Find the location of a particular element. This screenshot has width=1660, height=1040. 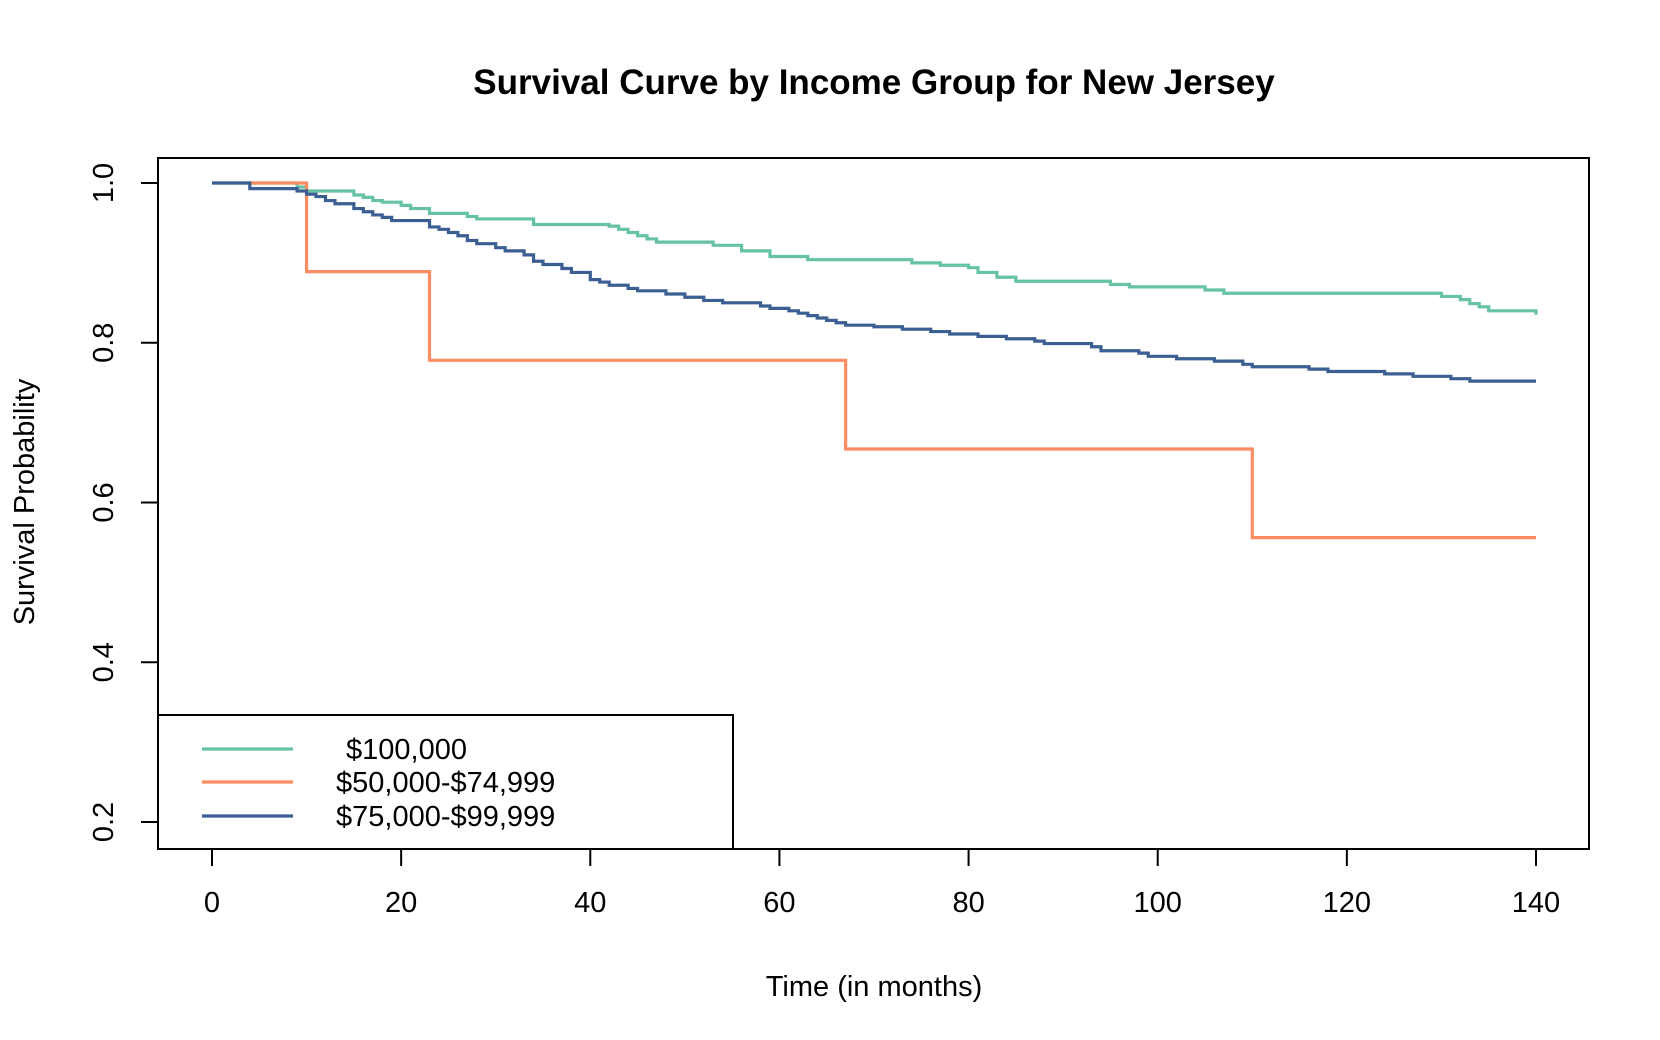

x-tick-label: 100 is located at coordinates (1158, 903).